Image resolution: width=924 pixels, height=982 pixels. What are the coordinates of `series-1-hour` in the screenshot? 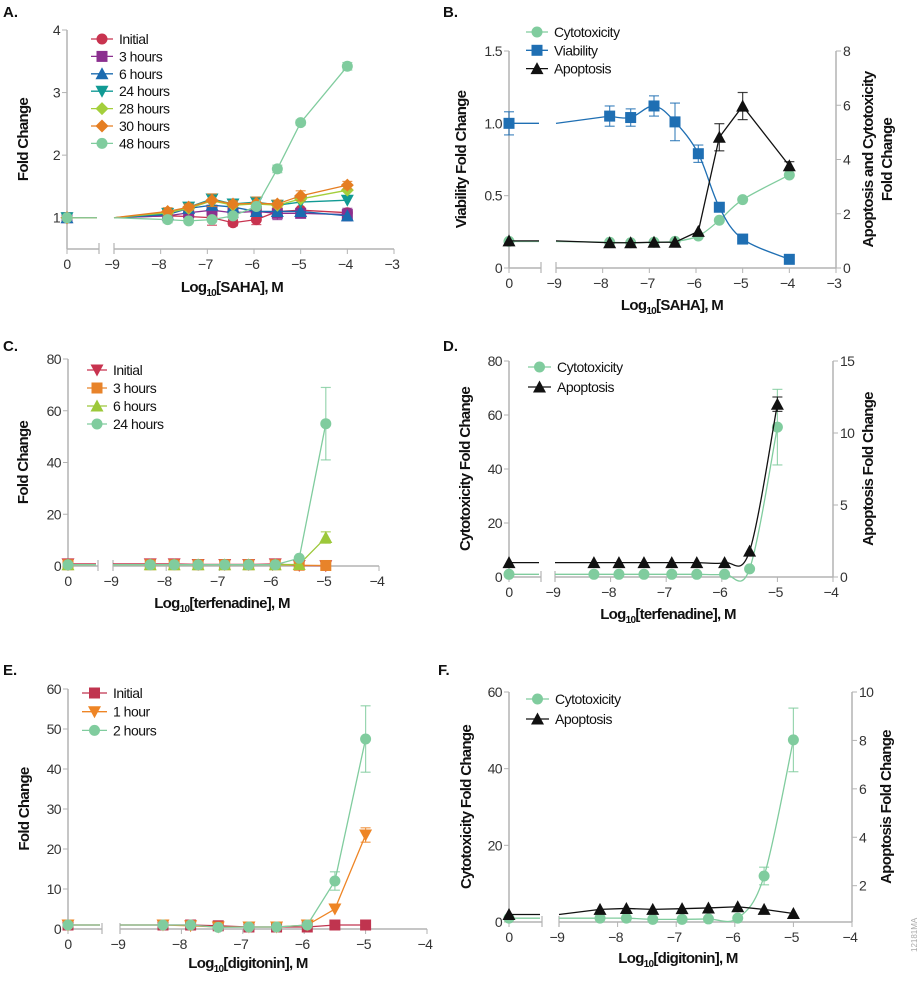 It's located at (217, 880).